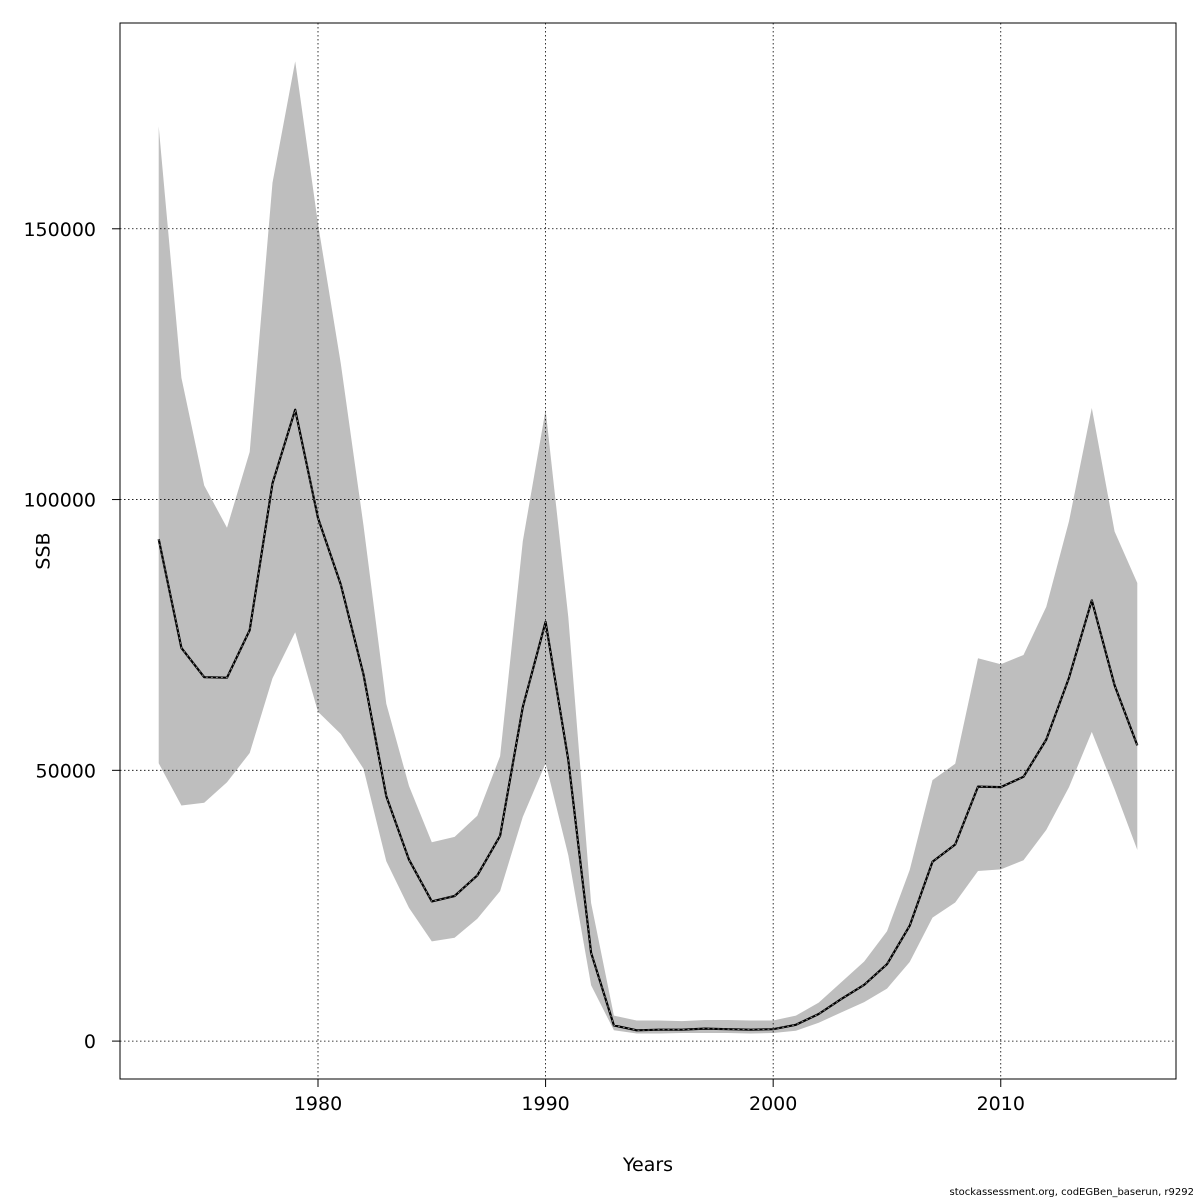 The width and height of the screenshot is (1200, 1200). I want to click on x-axis-title: Years, so click(647, 1165).